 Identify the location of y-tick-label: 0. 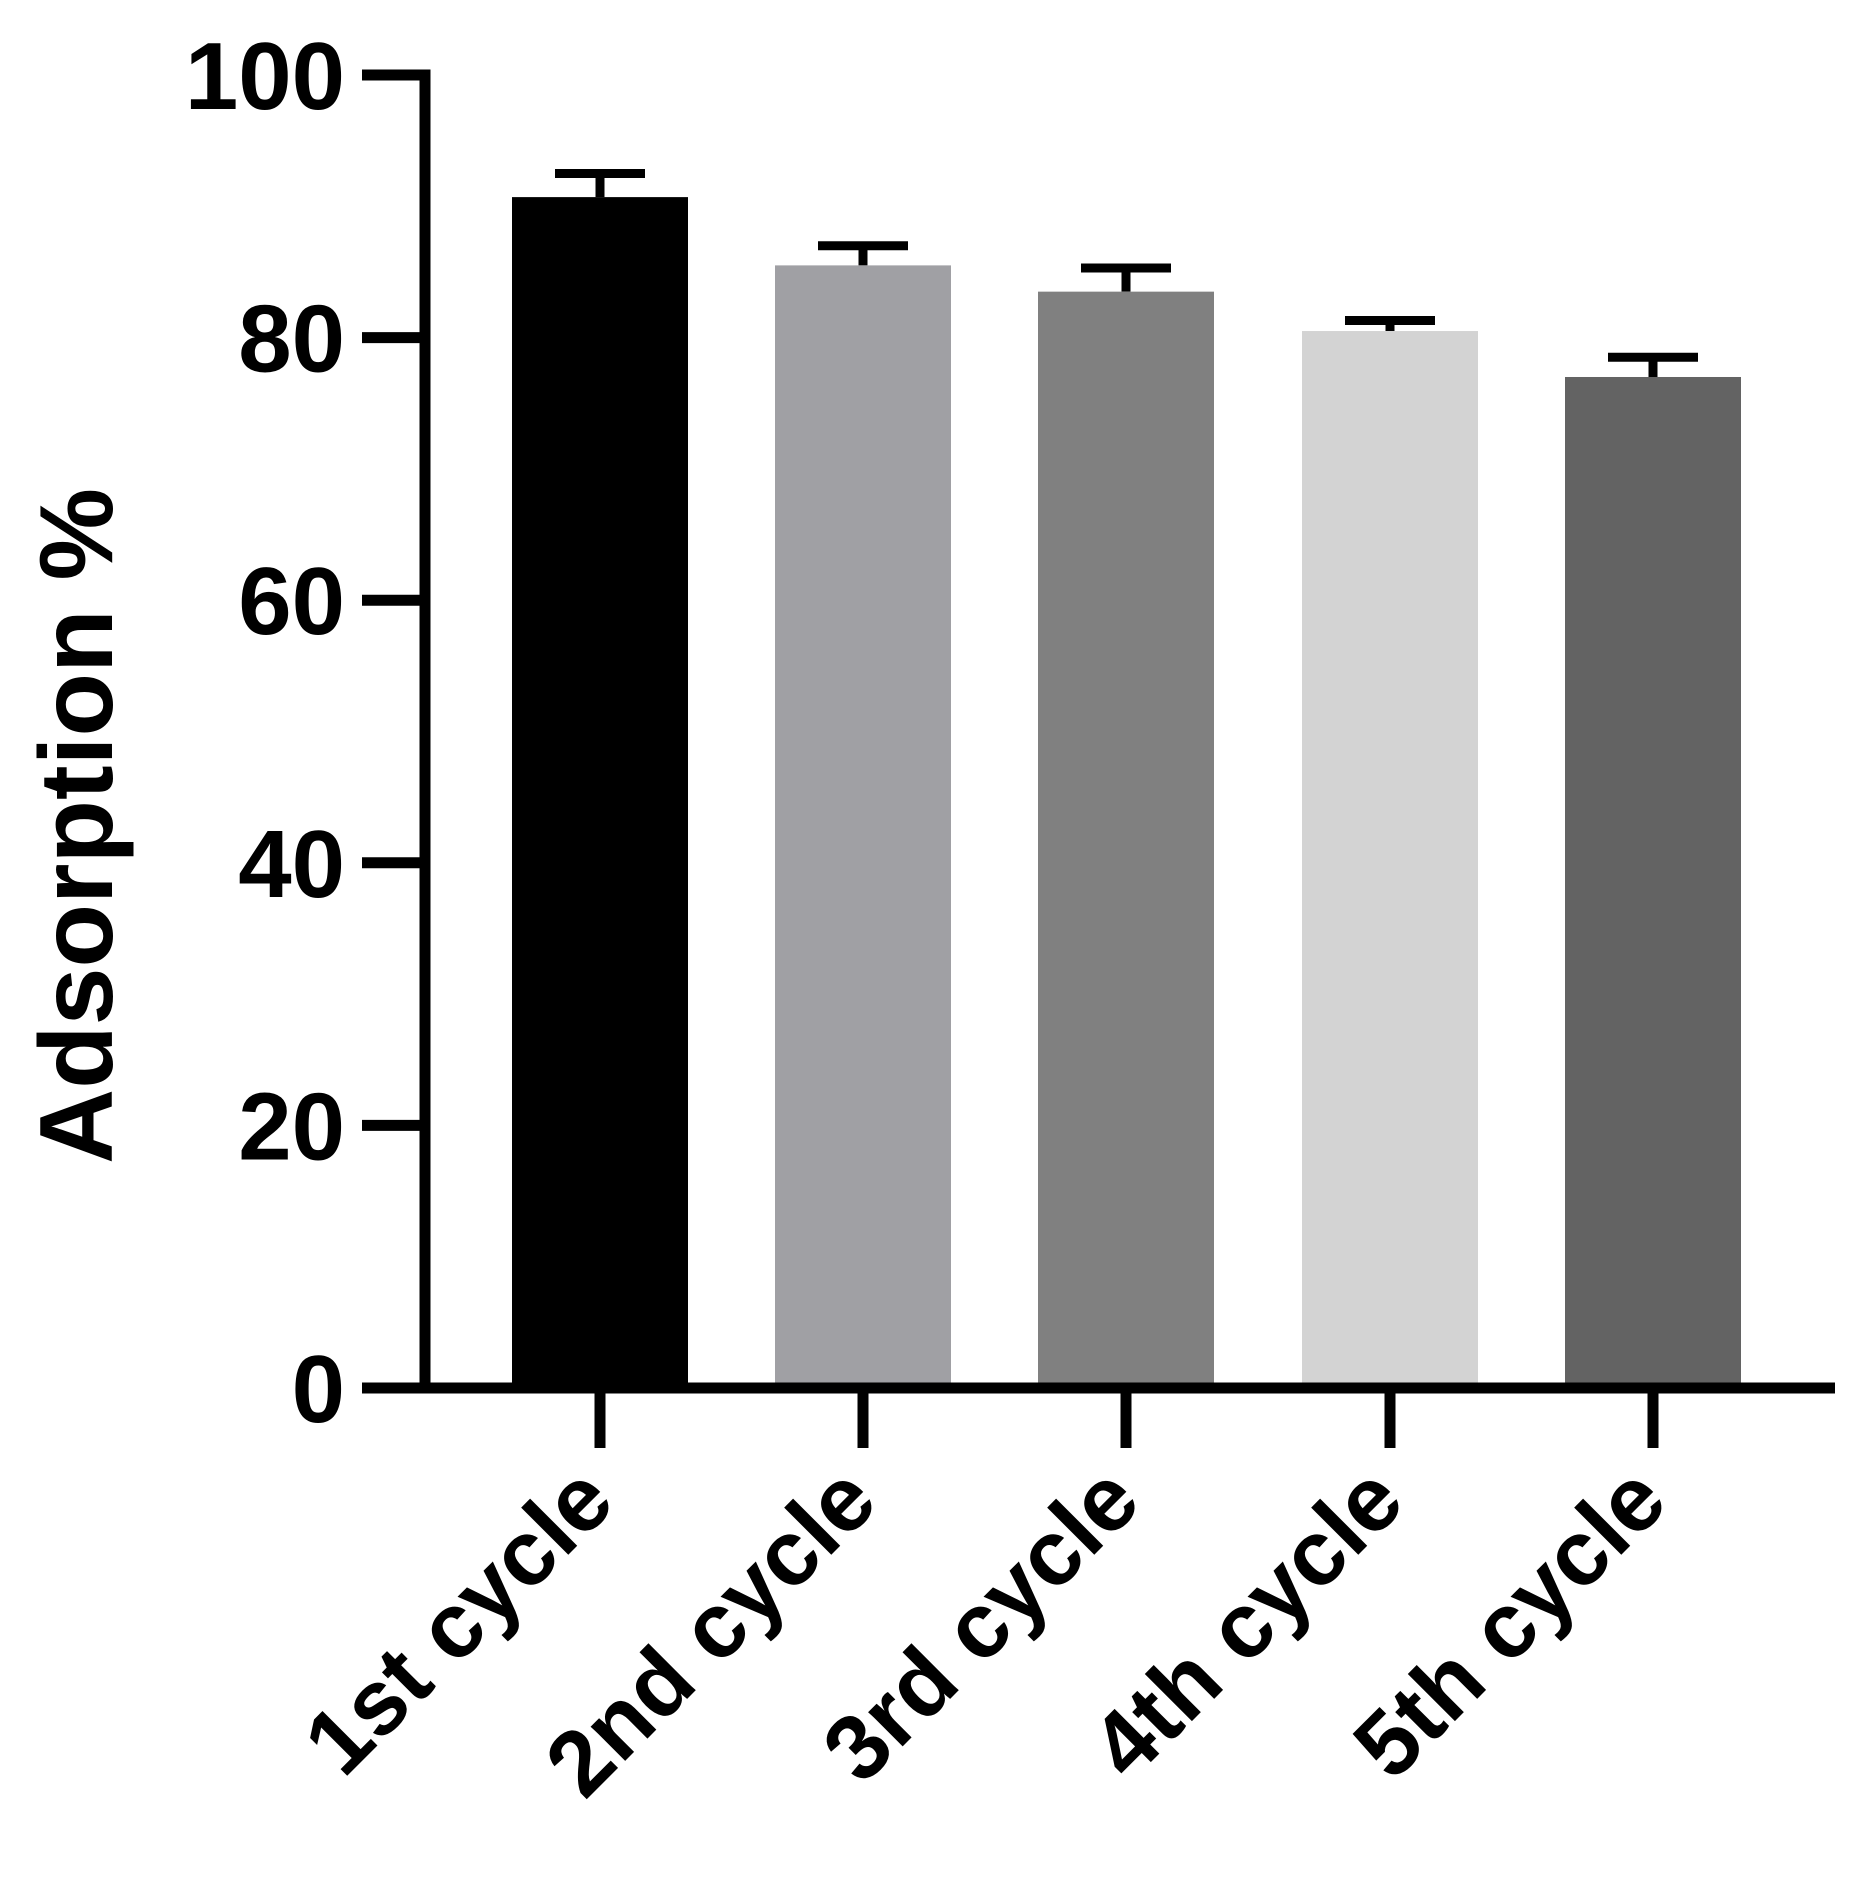
(318, 1389).